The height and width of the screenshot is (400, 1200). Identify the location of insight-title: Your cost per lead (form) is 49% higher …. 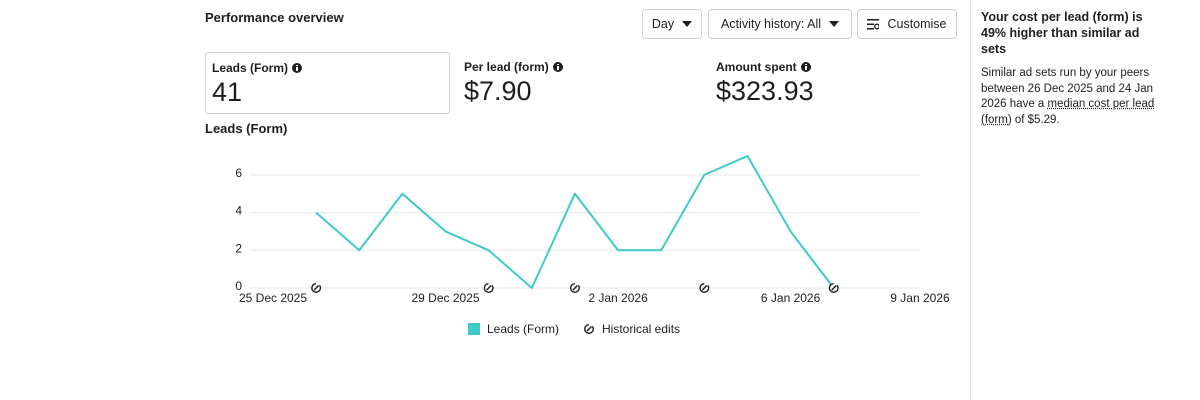
(1062, 33).